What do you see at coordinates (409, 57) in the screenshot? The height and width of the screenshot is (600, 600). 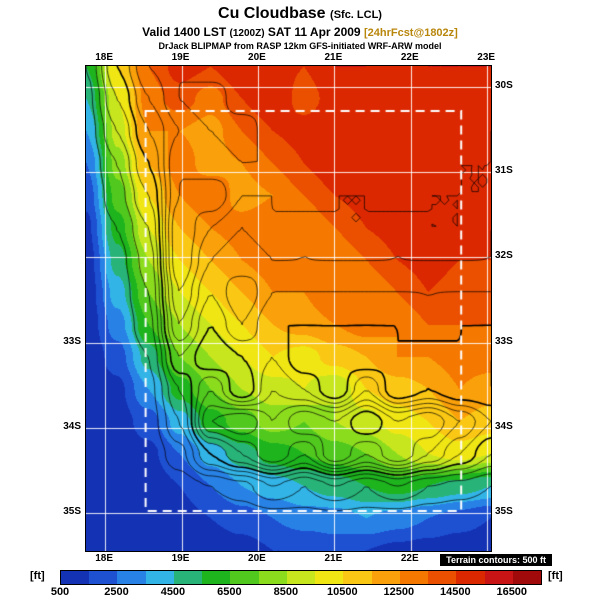 I see `lon-label-top: 22E` at bounding box center [409, 57].